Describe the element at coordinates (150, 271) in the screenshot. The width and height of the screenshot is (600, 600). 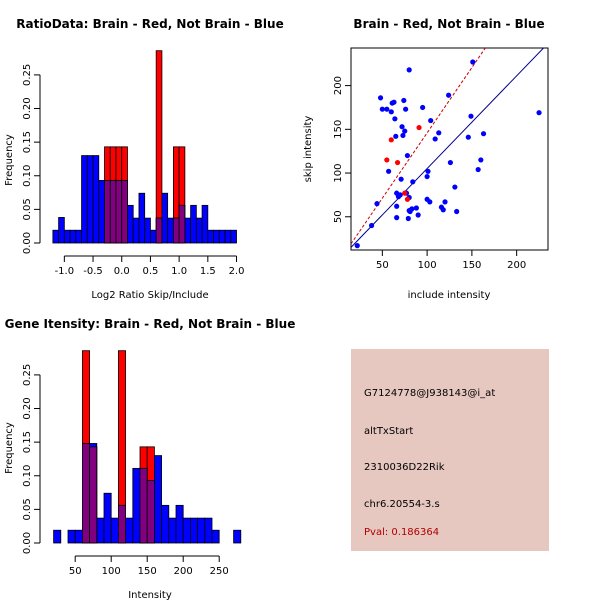
I see `ratio-x-tick-label: 0.5` at that location.